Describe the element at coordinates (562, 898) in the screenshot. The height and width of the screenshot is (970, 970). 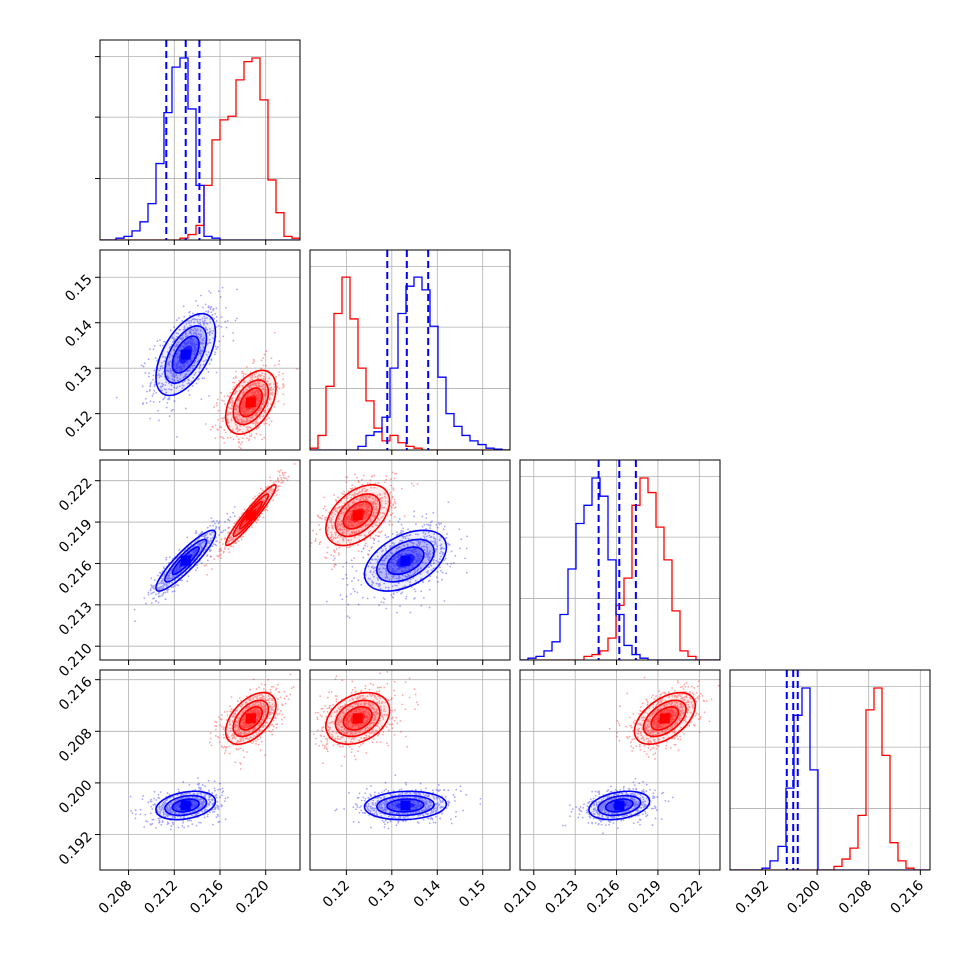
I see `x-tick-label: 0.213` at that location.